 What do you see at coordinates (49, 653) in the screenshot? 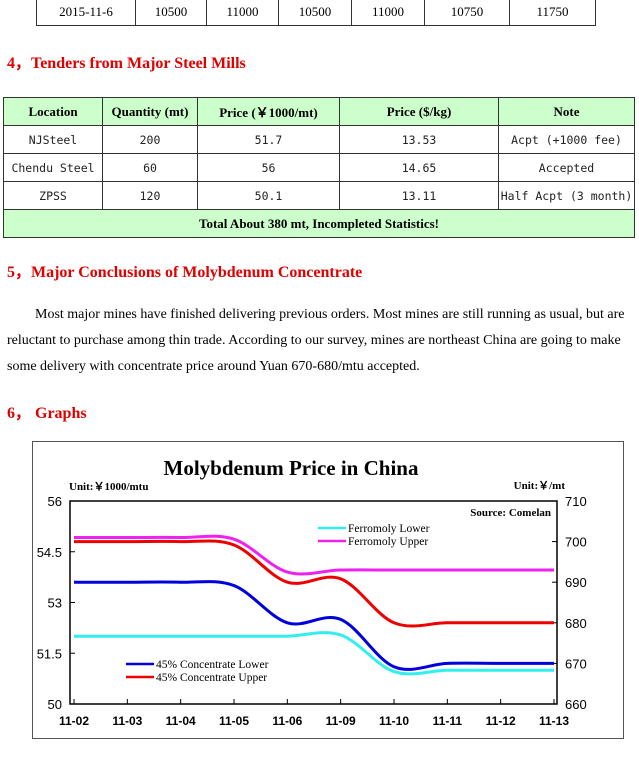
I see `left-y-tick-label: 51.5` at bounding box center [49, 653].